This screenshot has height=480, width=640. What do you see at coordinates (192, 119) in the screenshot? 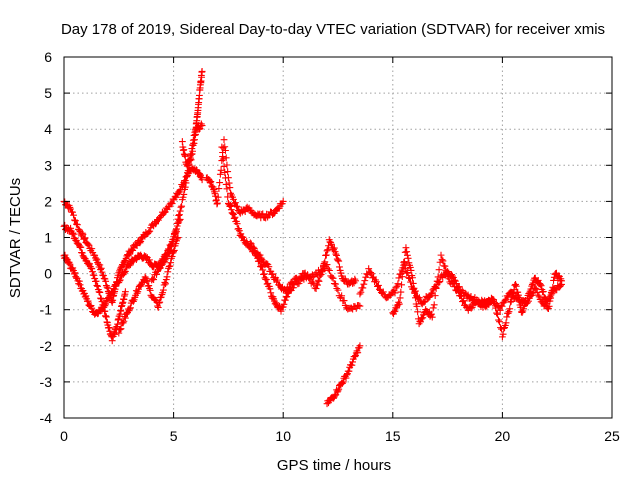
I see `series-track-f` at bounding box center [192, 119].